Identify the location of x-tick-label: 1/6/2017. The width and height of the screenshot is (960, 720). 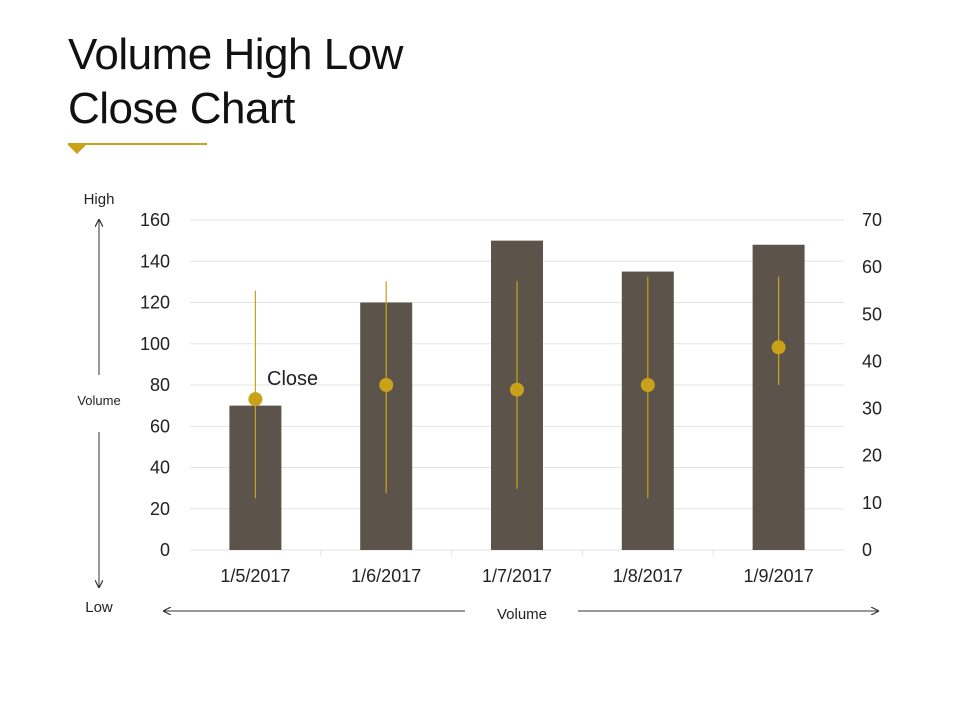
(386, 576).